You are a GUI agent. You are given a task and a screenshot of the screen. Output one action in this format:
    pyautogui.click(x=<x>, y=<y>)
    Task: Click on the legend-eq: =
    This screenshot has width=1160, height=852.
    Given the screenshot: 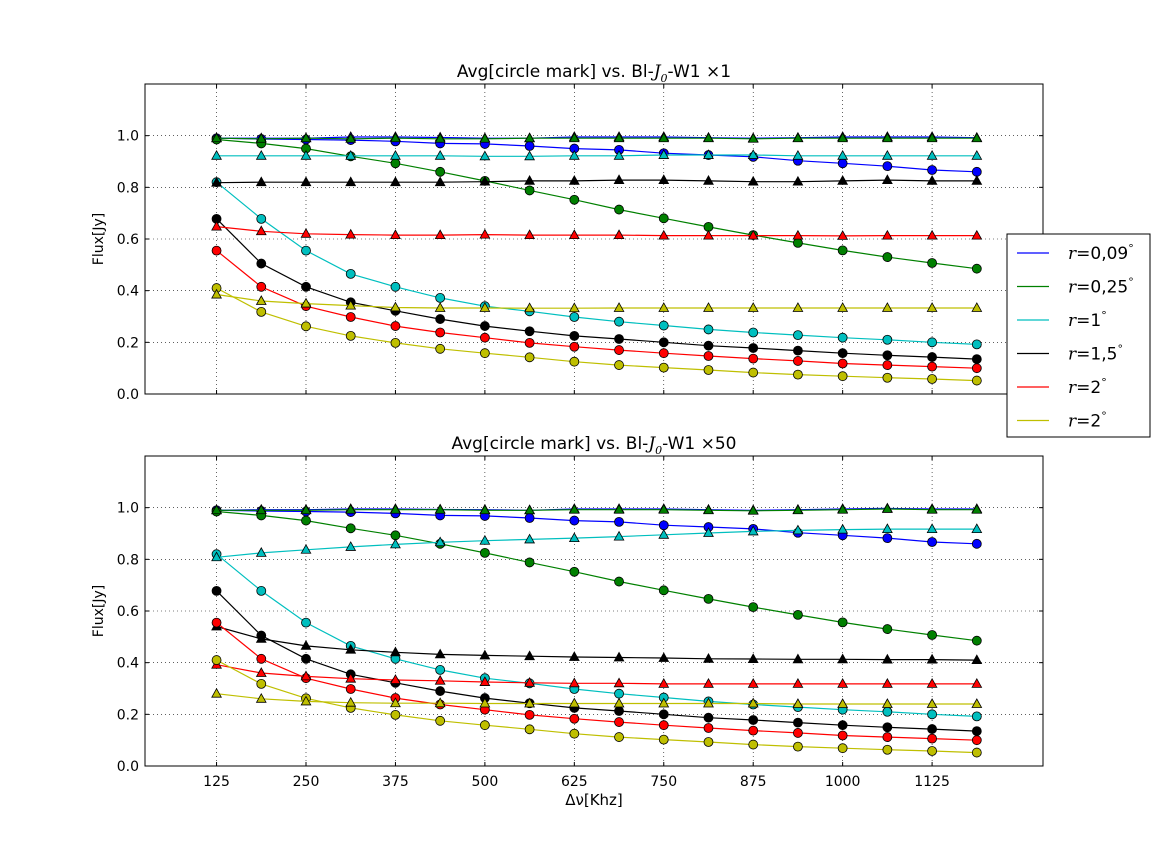 What is the action you would take?
    pyautogui.click(x=1083, y=254)
    